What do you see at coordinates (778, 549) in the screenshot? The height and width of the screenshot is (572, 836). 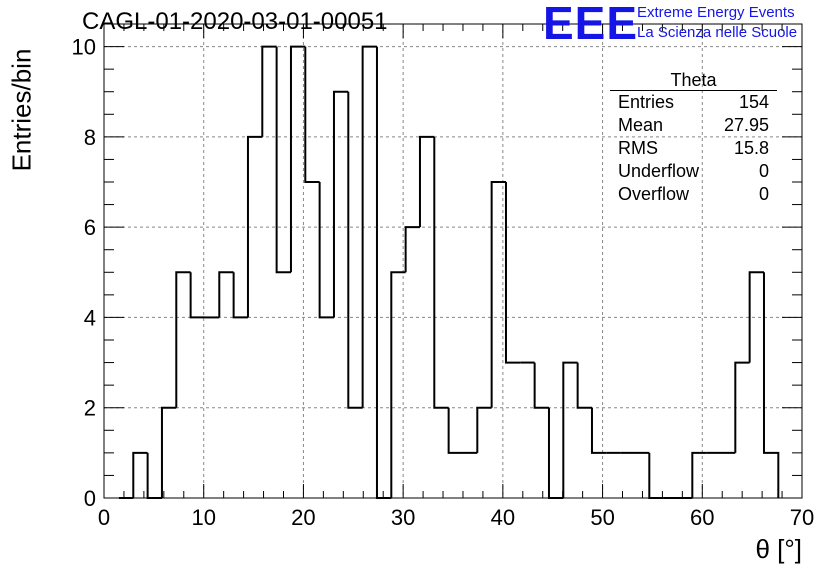 I see `x-axis-label: θ [°]` at bounding box center [778, 549].